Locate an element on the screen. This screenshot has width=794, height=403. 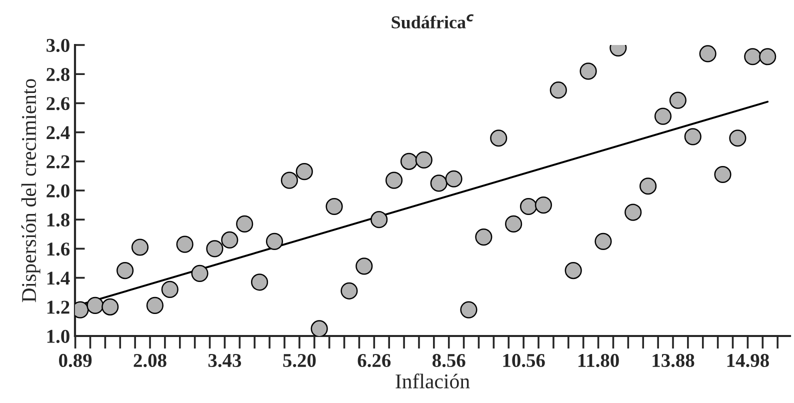
x-tick-label: 5.20 is located at coordinates (299, 361).